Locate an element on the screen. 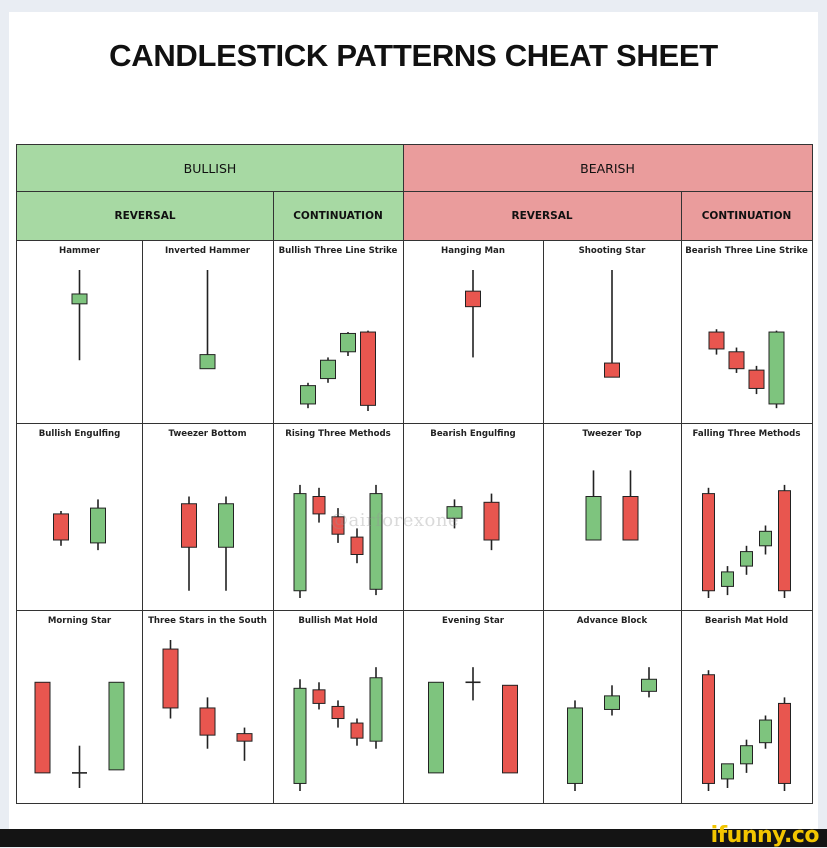  pattern-label: Hanging Man is located at coordinates (473, 251).